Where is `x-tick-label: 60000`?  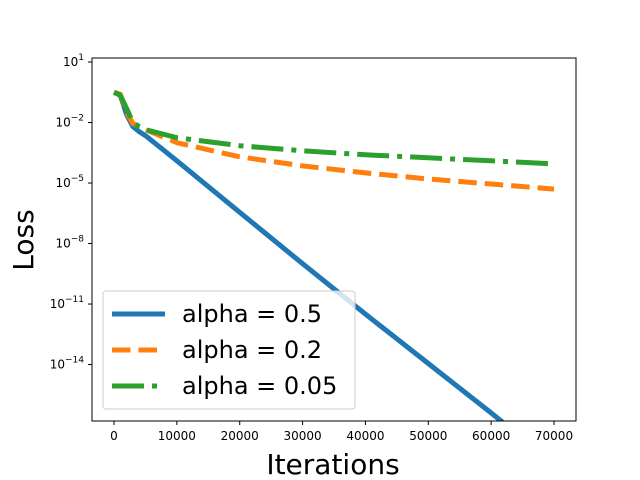
x-tick-label: 60000 is located at coordinates (491, 436).